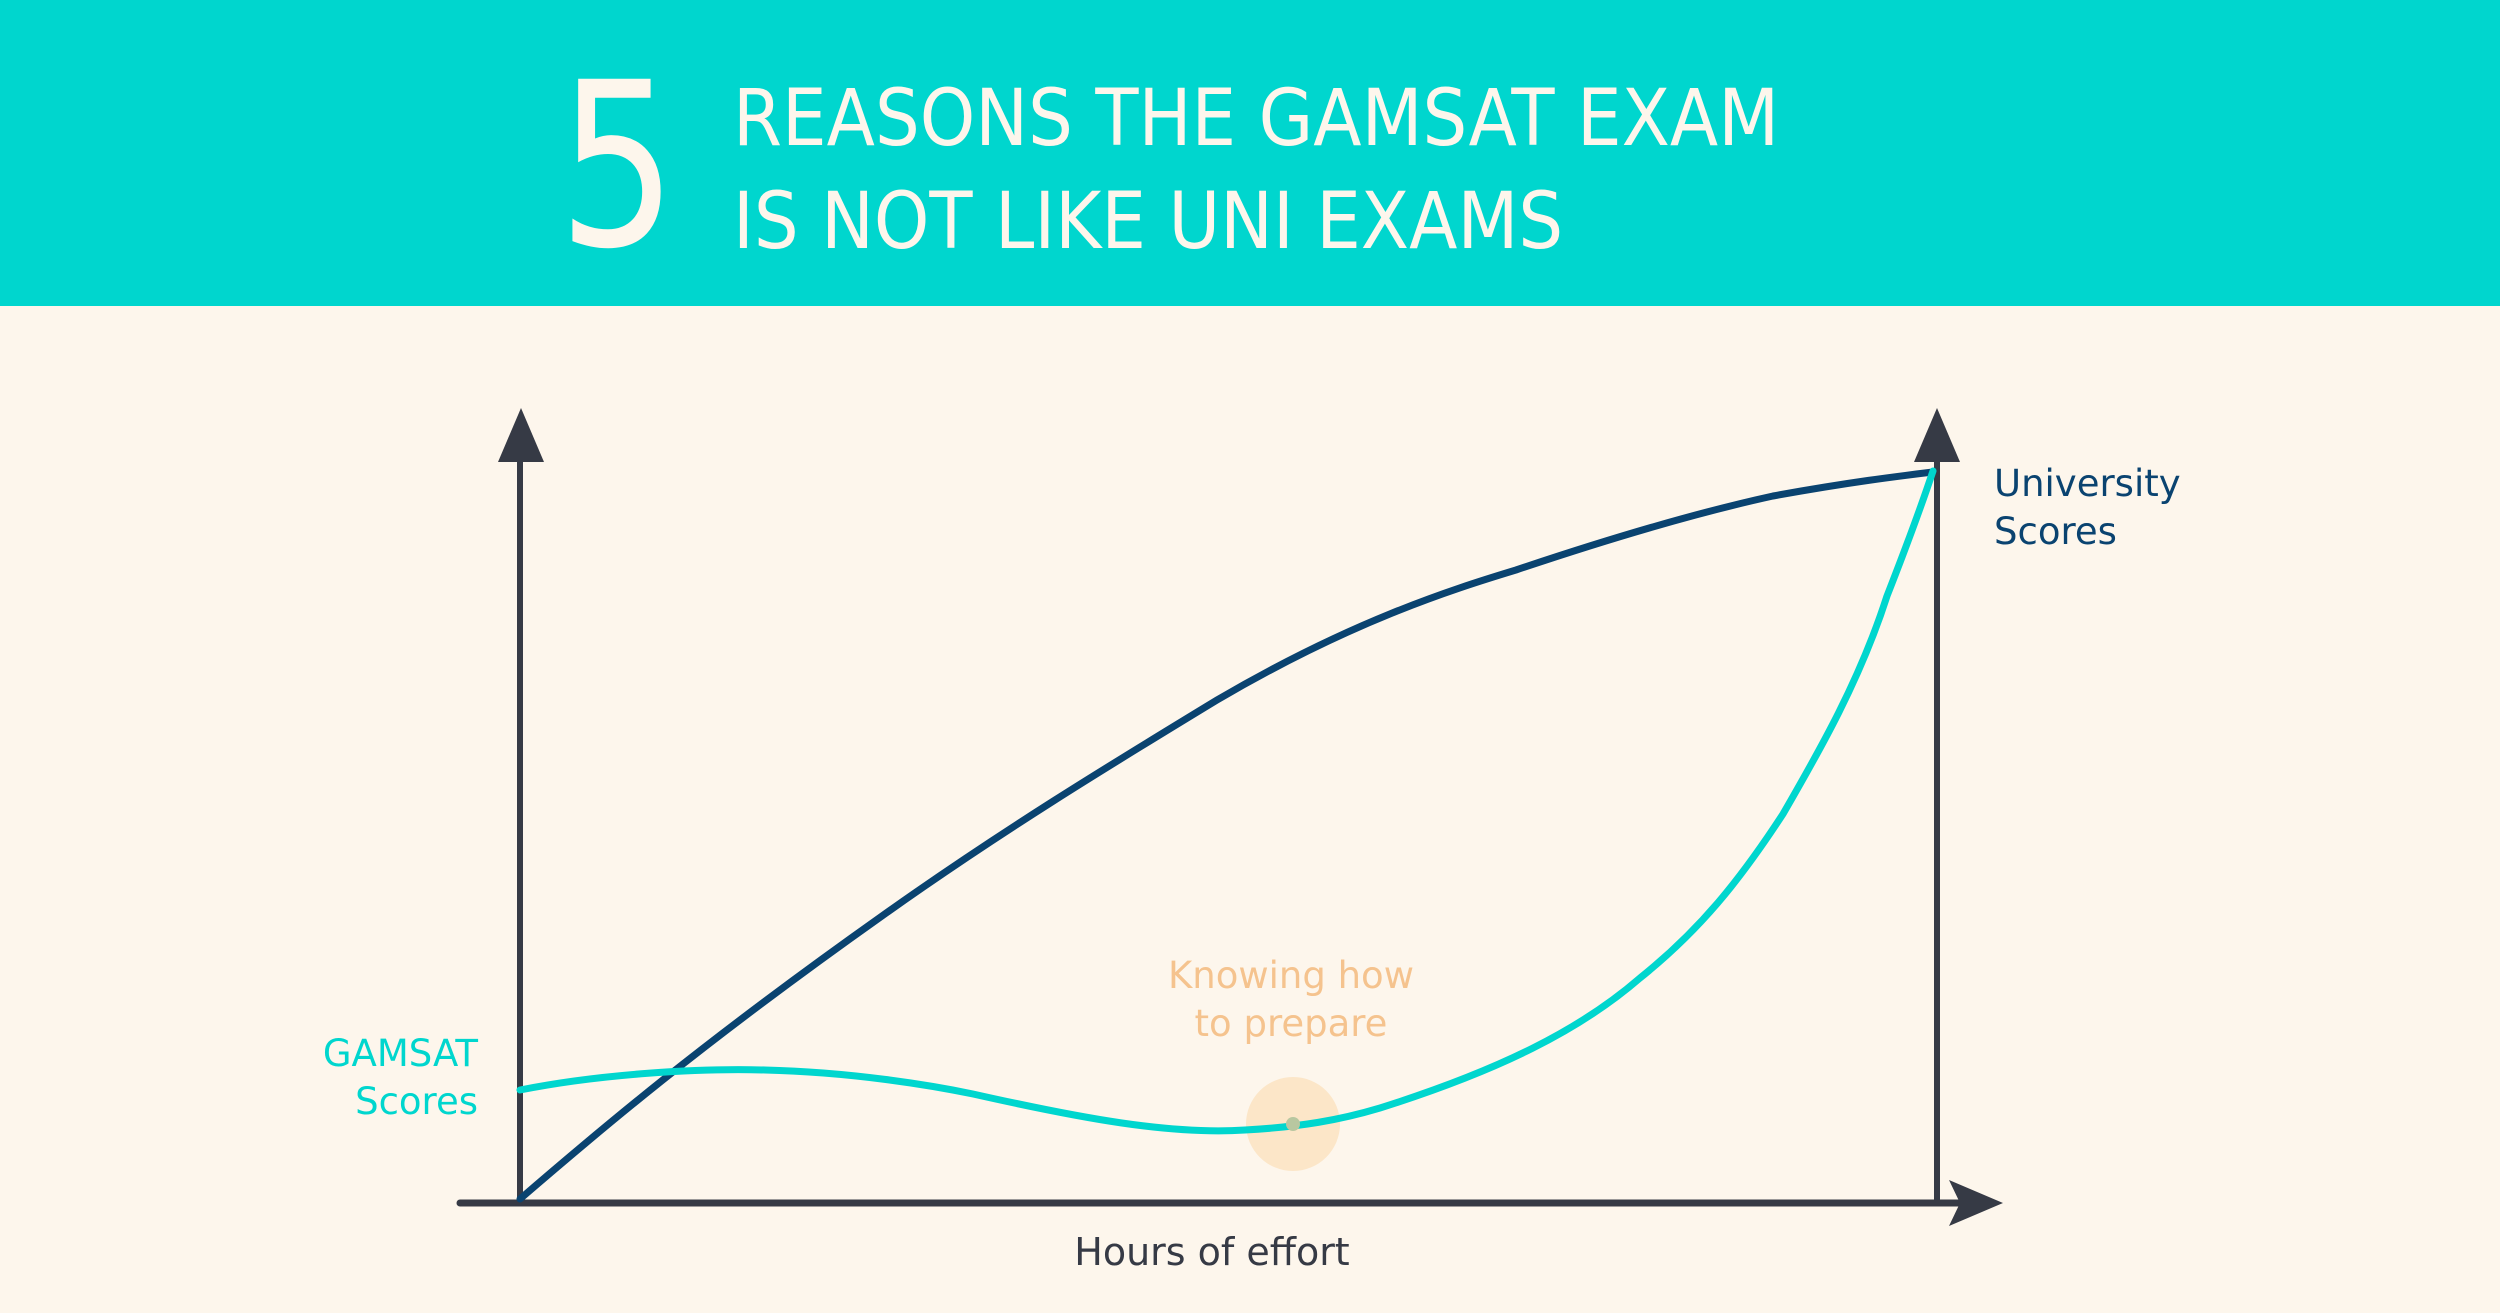  What do you see at coordinates (1291, 999) in the screenshot?
I see `knowing-how-to-prepare-annotation: Knowing how to prepare` at bounding box center [1291, 999].